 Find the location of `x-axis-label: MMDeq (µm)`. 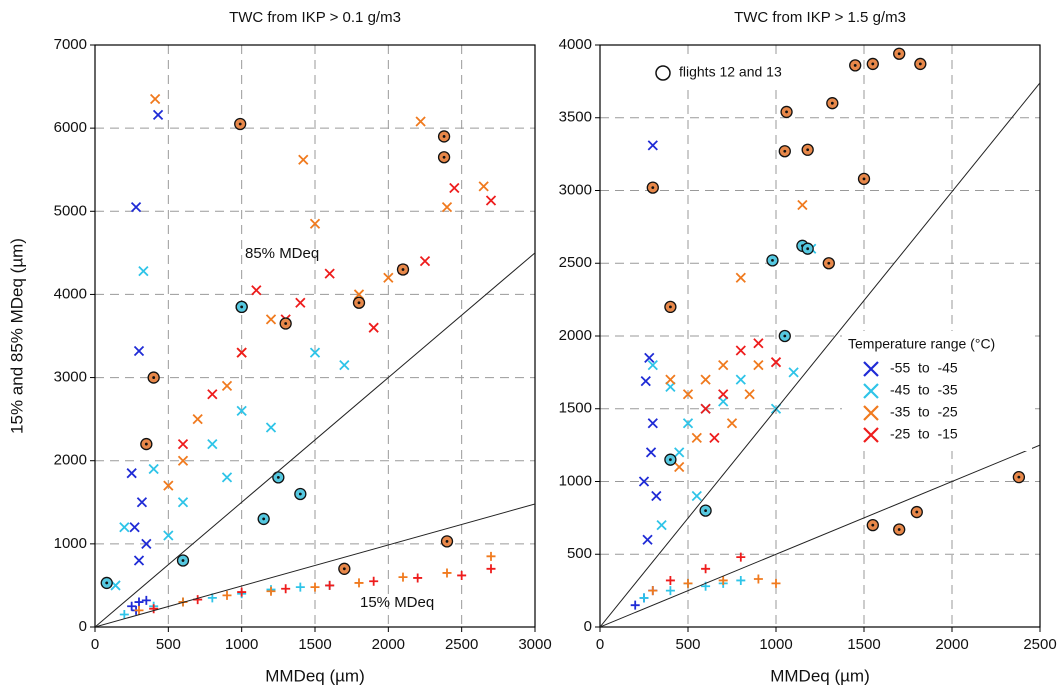

x-axis-label: MMDeq (µm) is located at coordinates (820, 675).